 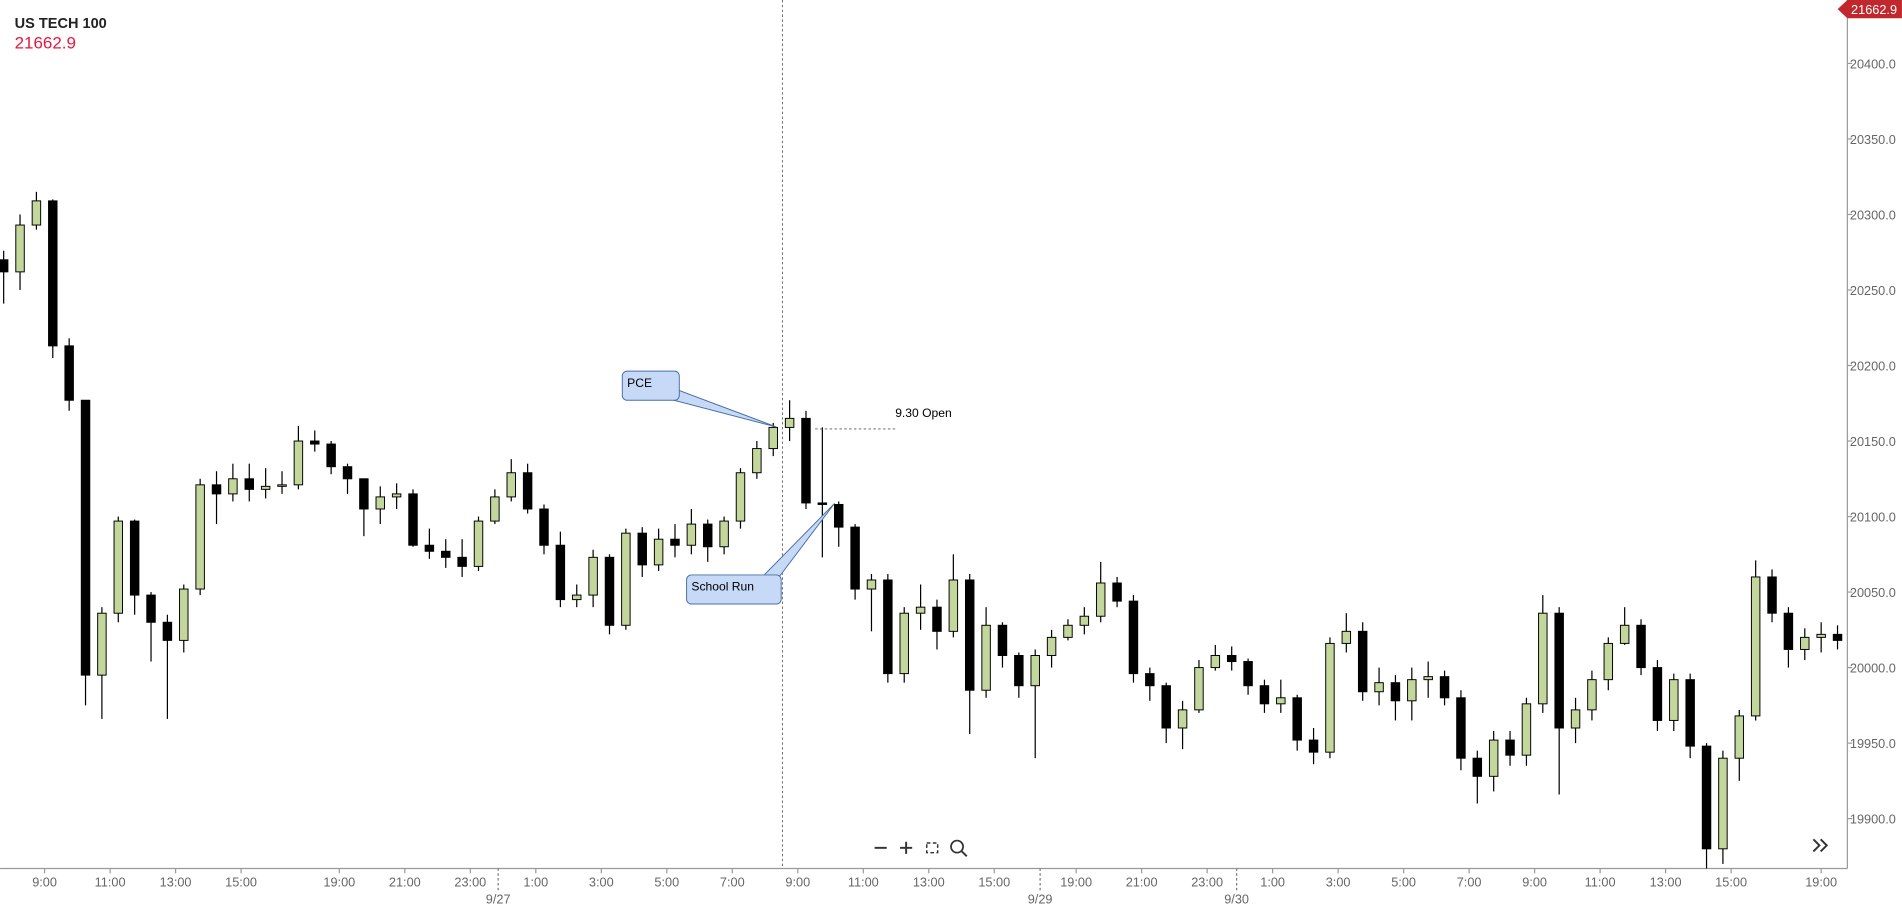 What do you see at coordinates (932, 848) in the screenshot?
I see `fit-button` at bounding box center [932, 848].